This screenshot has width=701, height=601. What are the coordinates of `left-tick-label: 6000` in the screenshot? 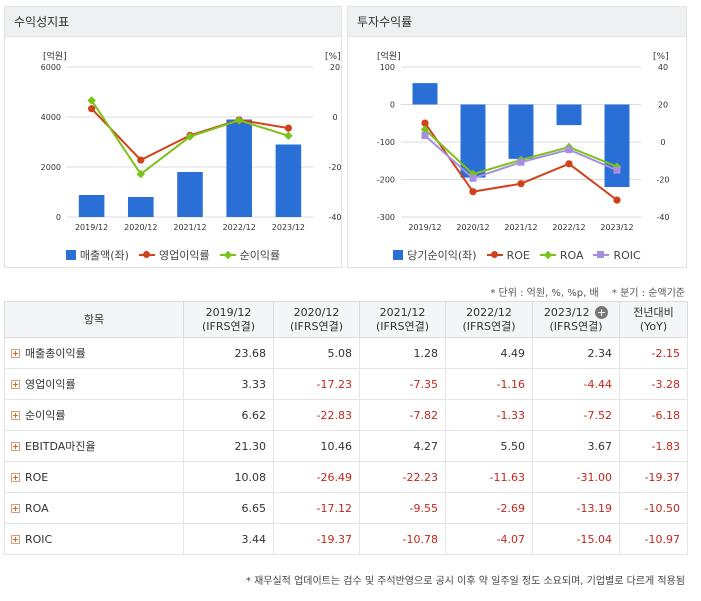 It's located at (51, 67).